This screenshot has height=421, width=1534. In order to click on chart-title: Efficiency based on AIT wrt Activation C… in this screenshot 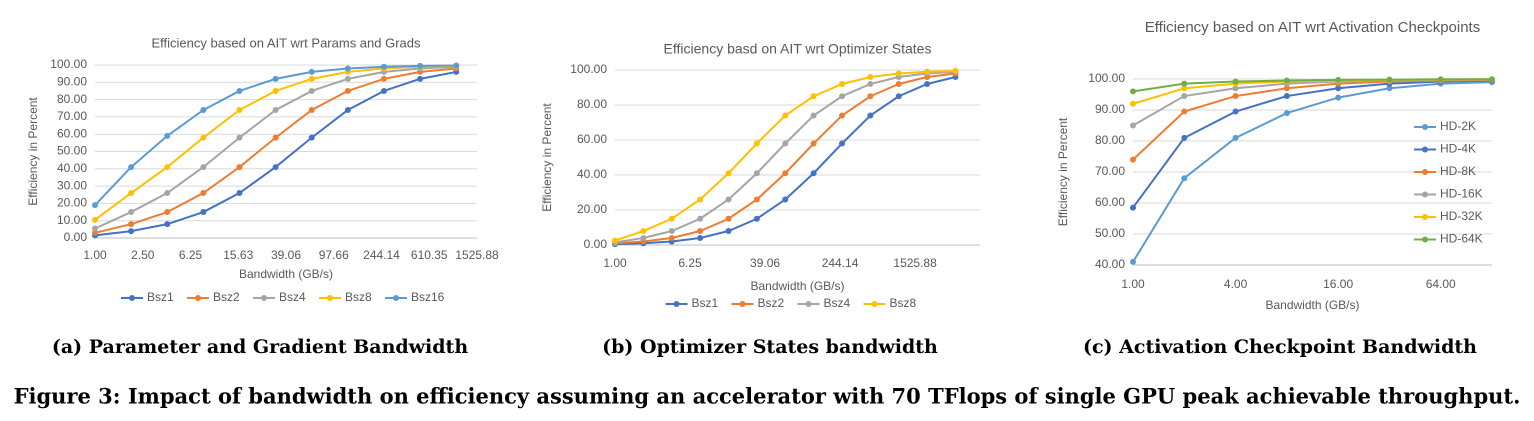, I will do `click(1312, 27)`.